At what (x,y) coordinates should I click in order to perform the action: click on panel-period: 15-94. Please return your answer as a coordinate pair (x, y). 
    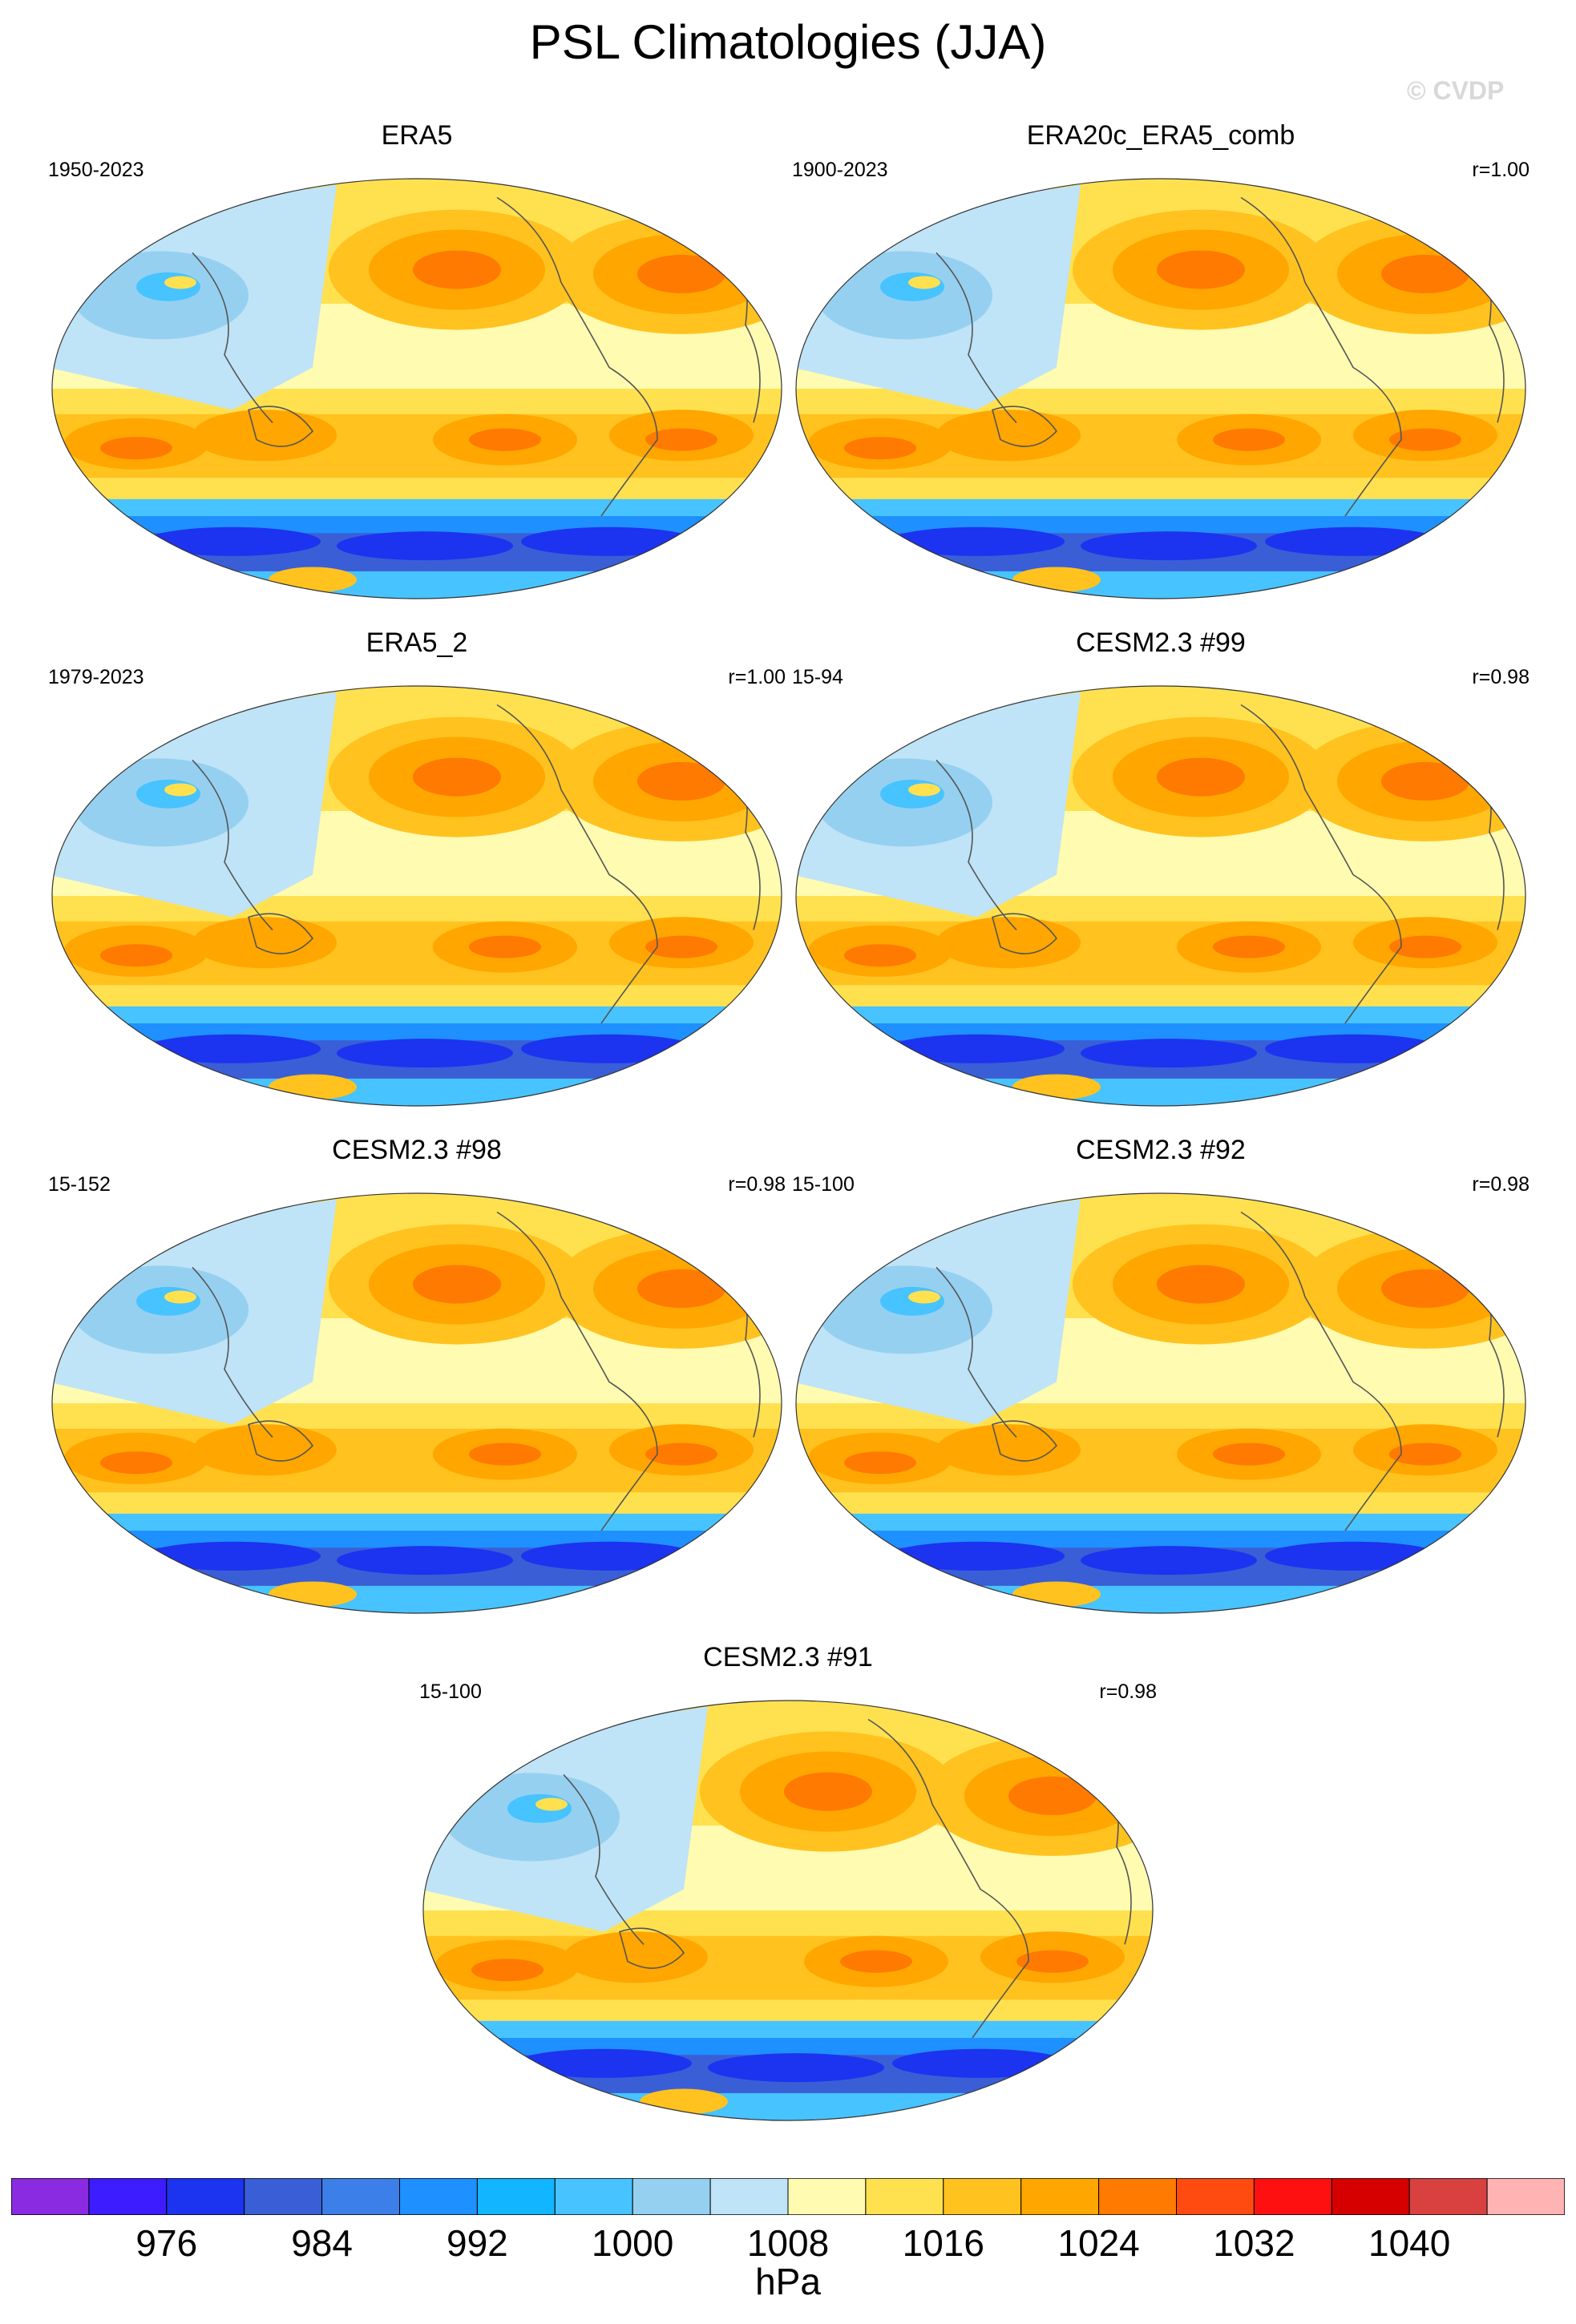
    Looking at the image, I should click on (817, 677).